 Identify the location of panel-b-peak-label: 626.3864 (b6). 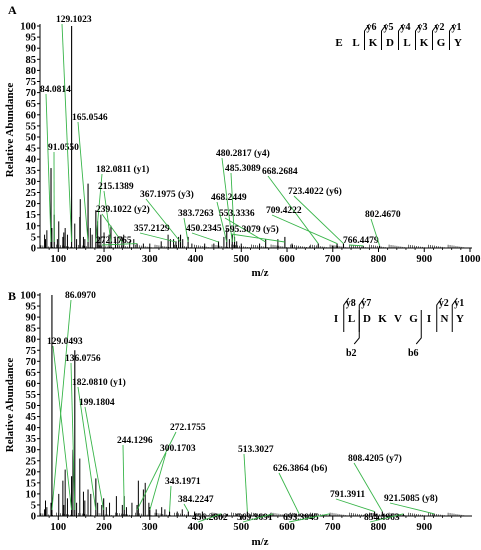
(300, 468).